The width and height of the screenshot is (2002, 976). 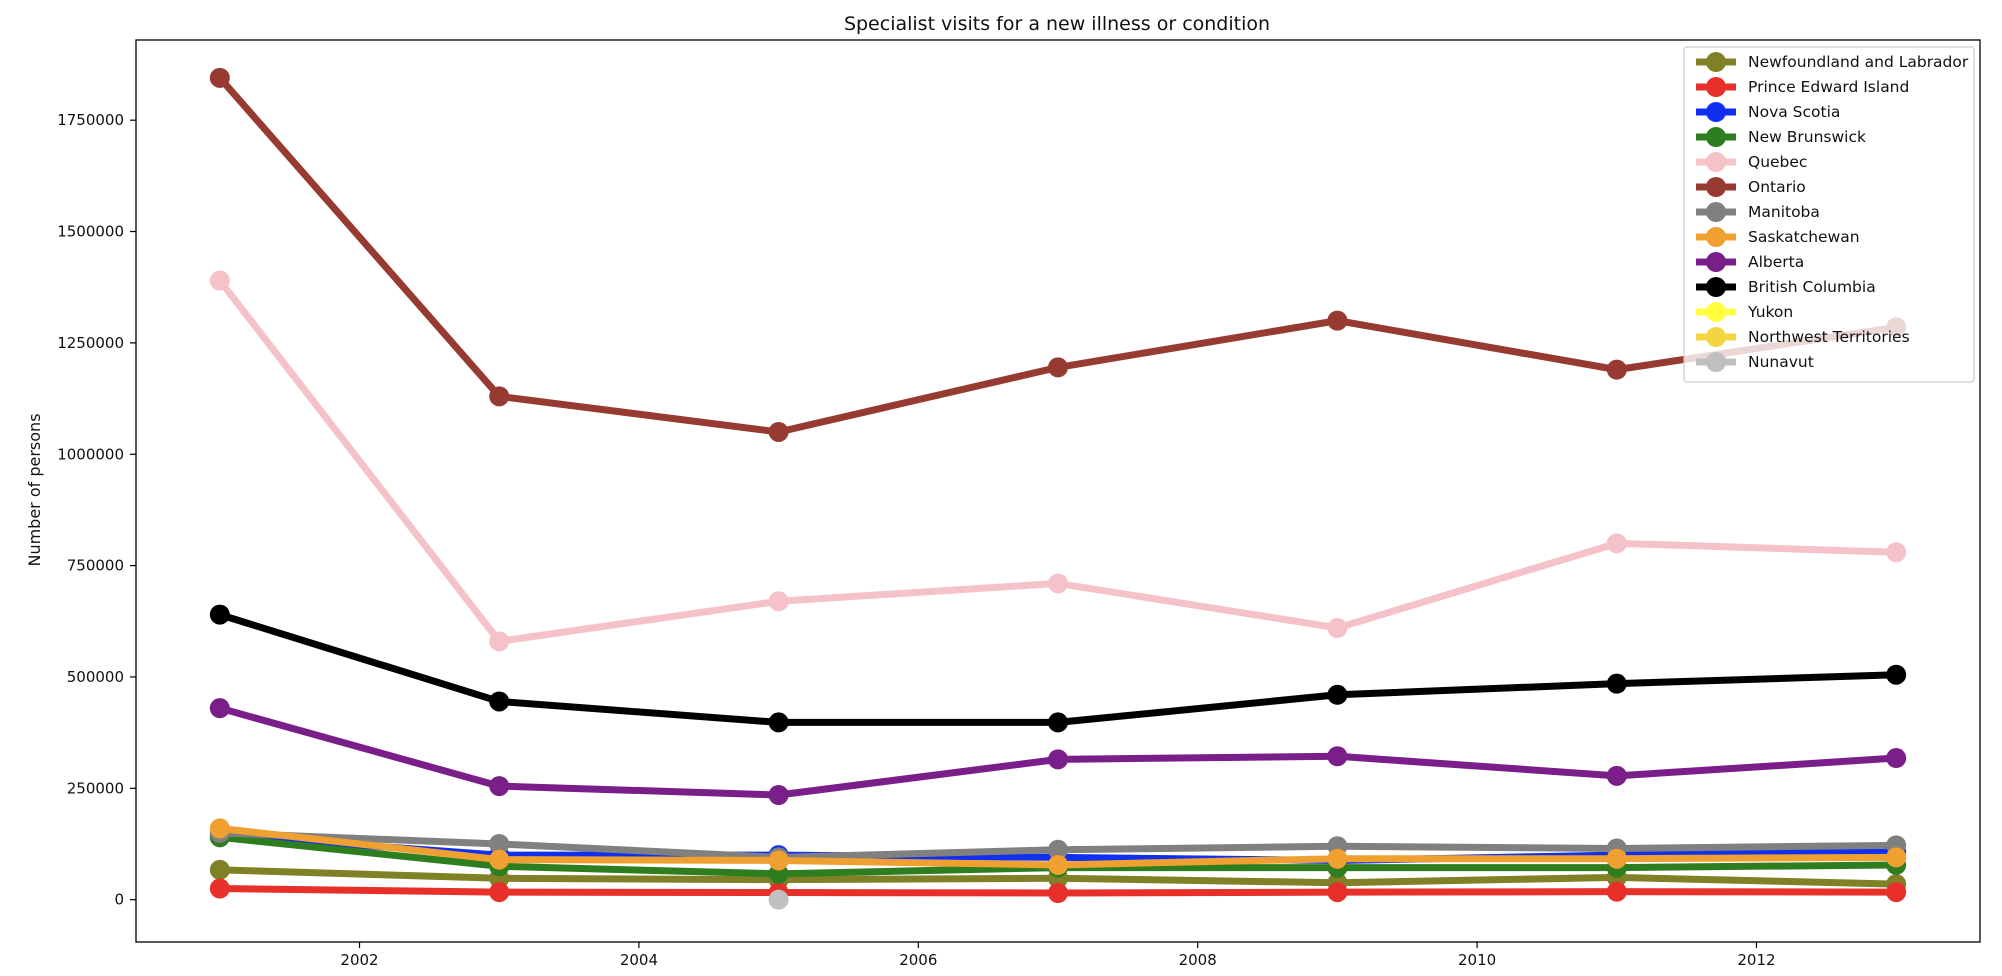 I want to click on x-tick-label: 2012, so click(x=1756, y=960).